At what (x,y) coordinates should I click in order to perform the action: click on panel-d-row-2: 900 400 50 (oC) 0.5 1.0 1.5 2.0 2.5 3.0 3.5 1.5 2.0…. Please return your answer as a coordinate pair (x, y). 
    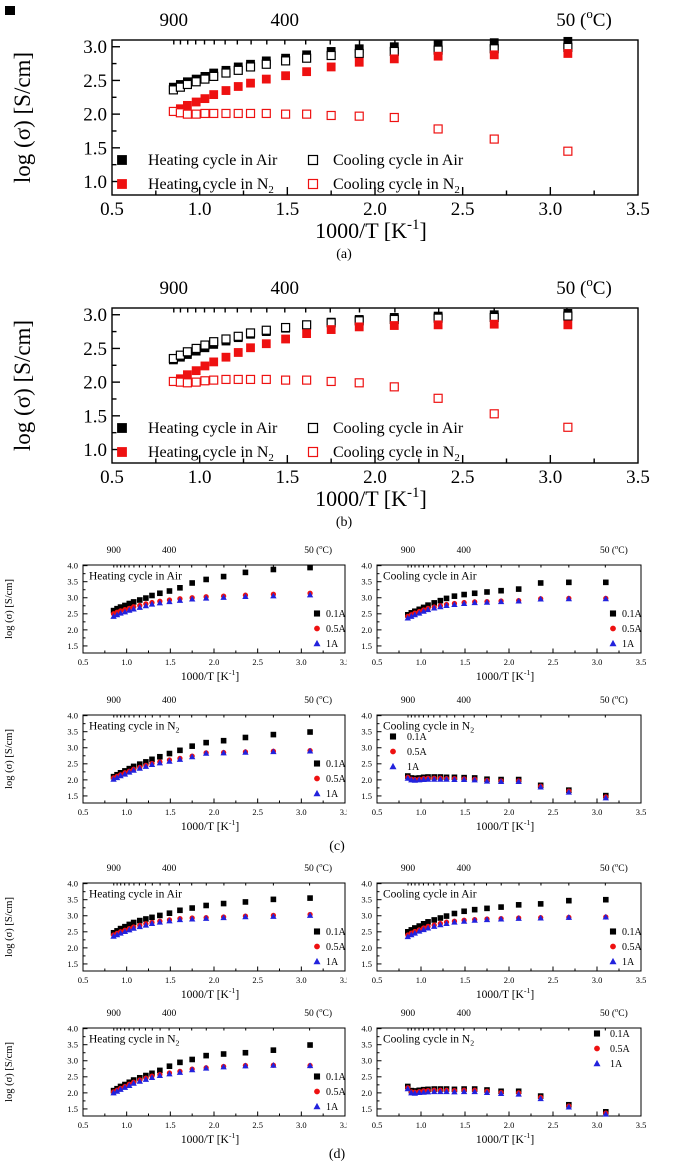
    Looking at the image, I should click on (337, 1075).